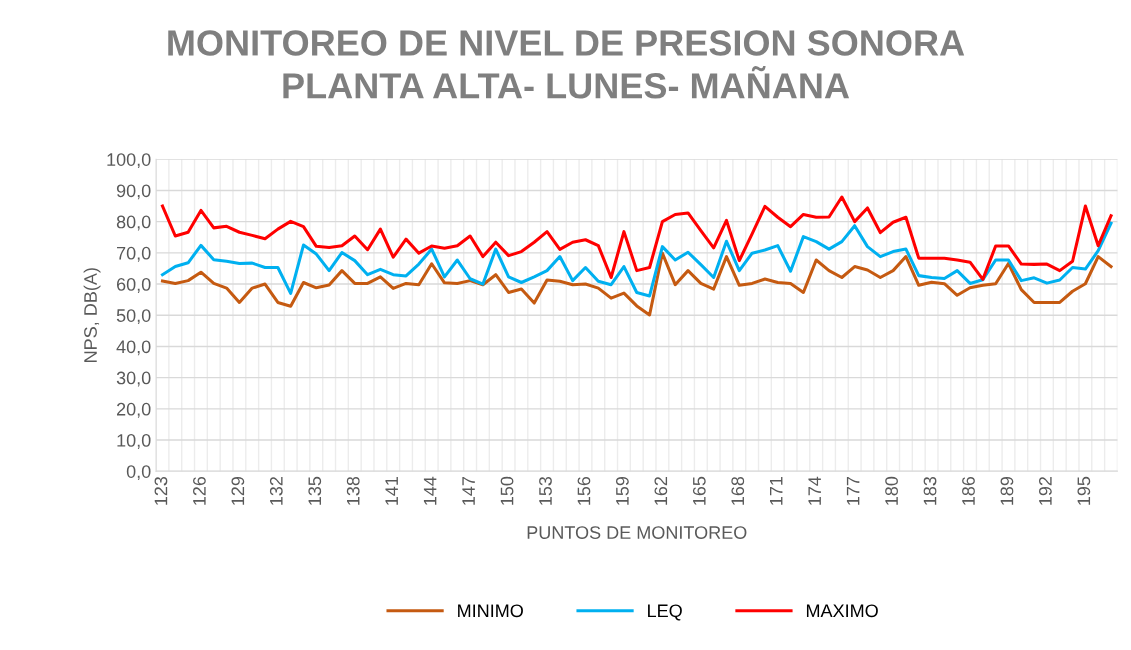 The image size is (1131, 650). Describe the element at coordinates (92, 315) in the screenshot. I see `y-axis-title: NPS, DB(A)` at that location.